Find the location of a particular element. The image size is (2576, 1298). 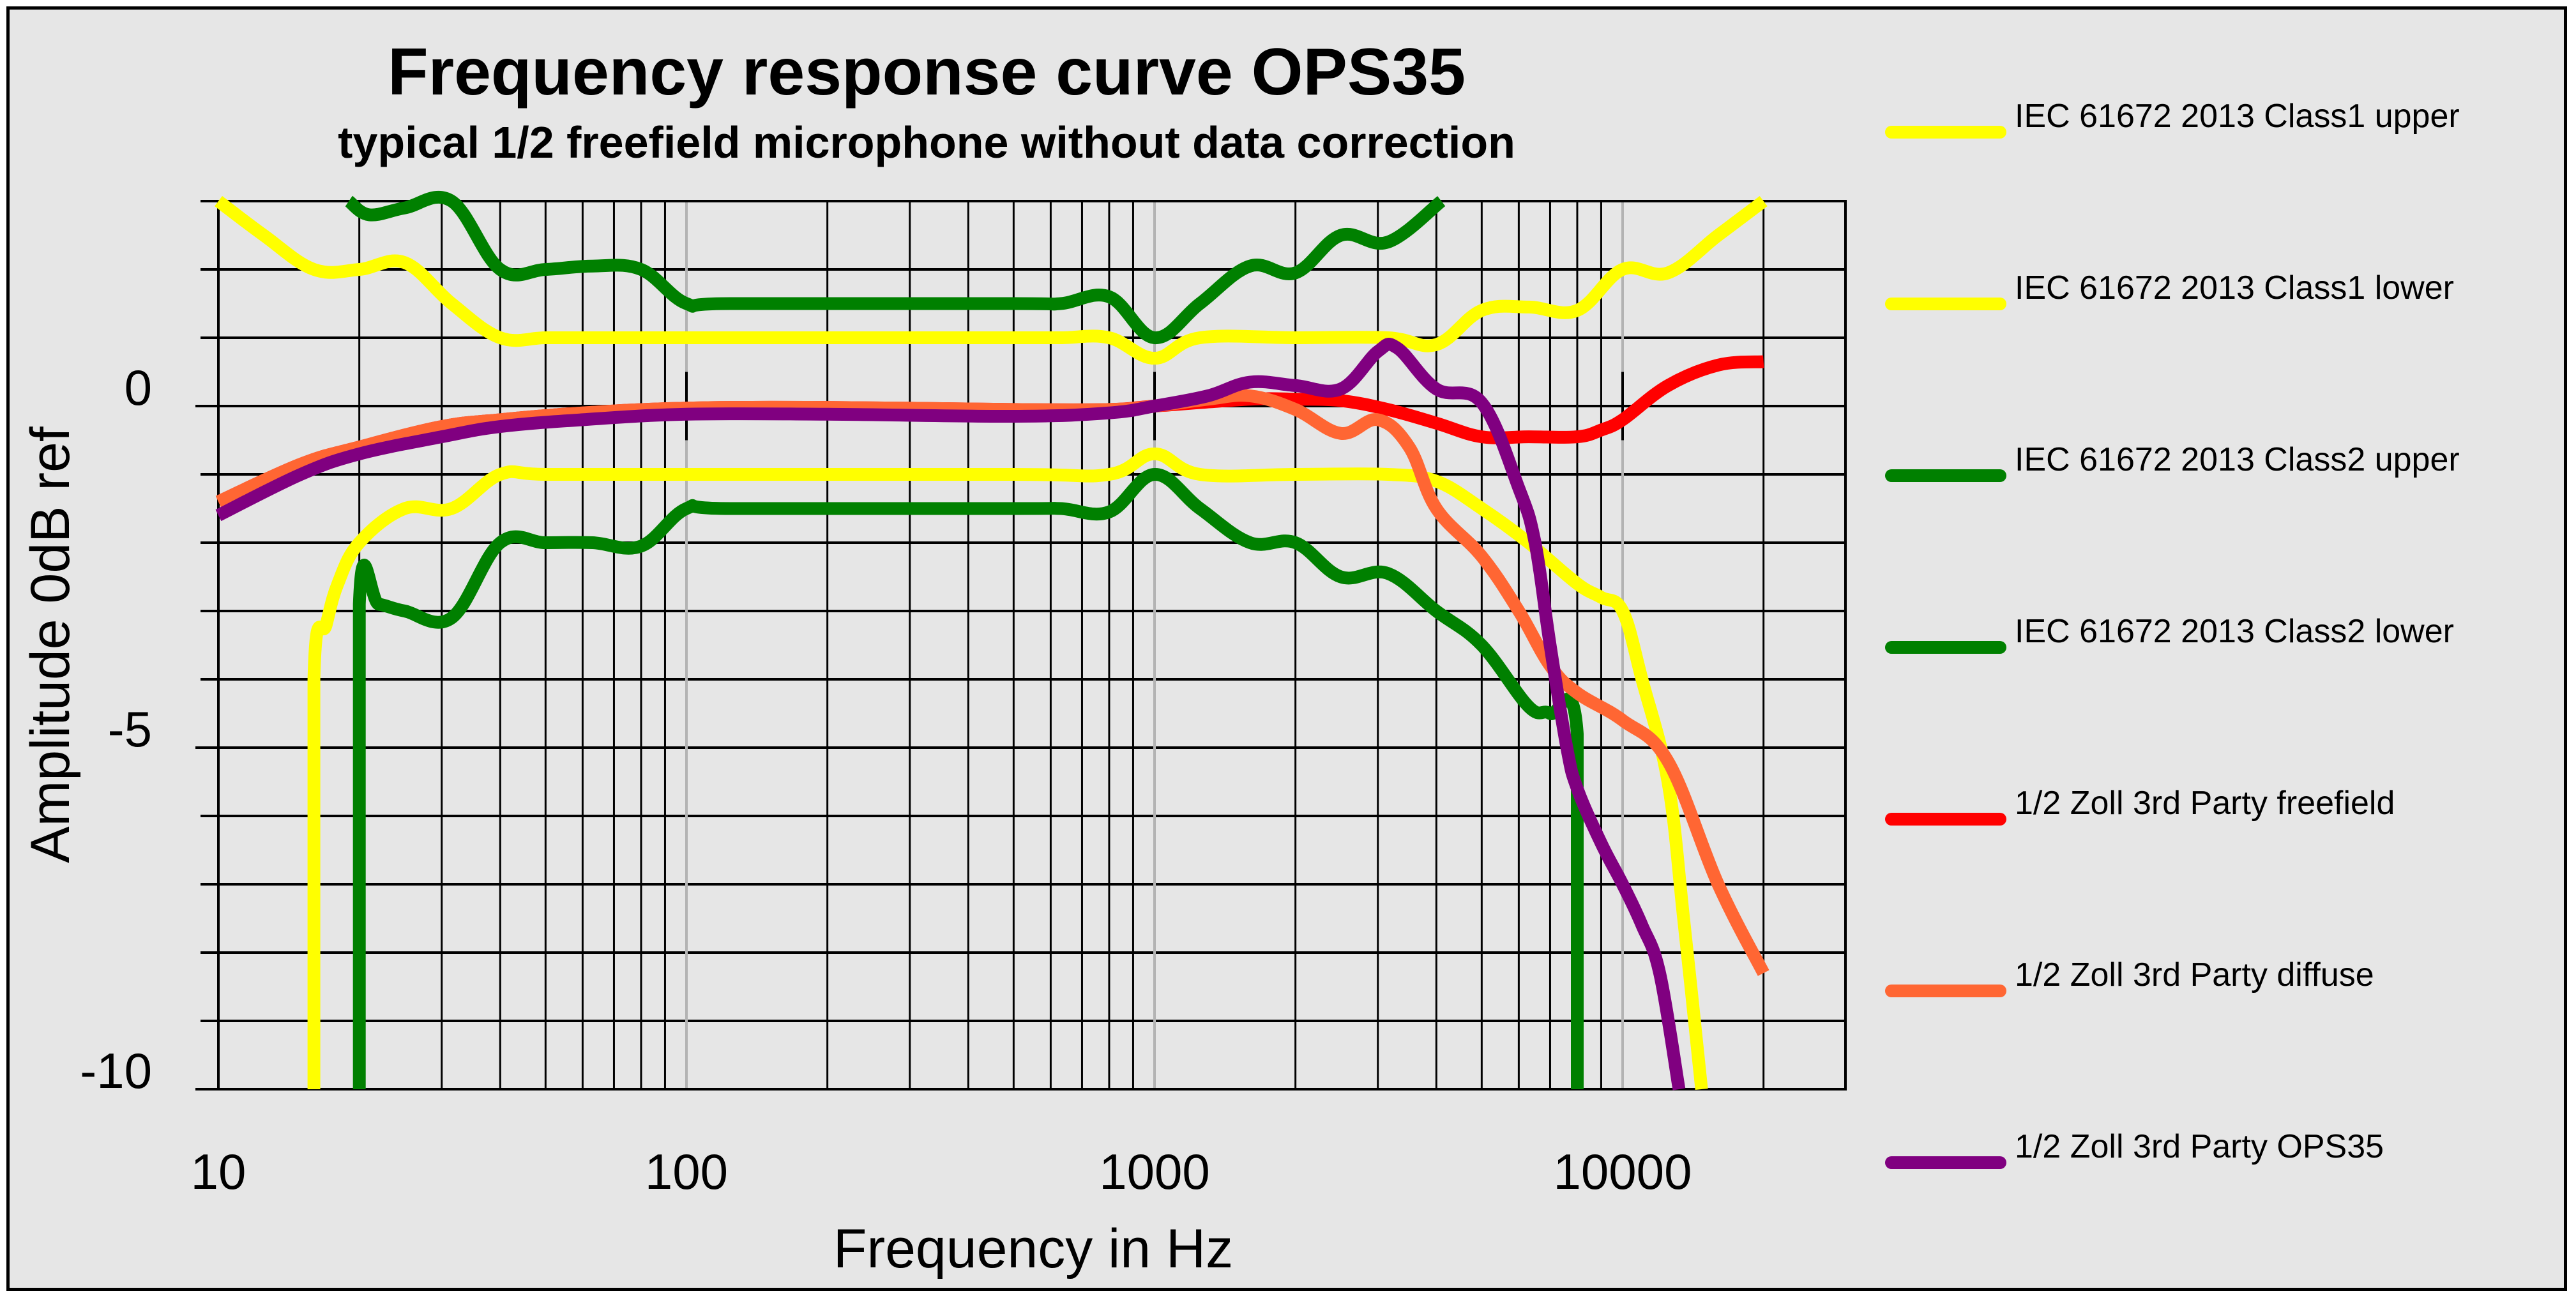

legend-label: IEC 61672 2013 Class2 lower is located at coordinates (2235, 631).